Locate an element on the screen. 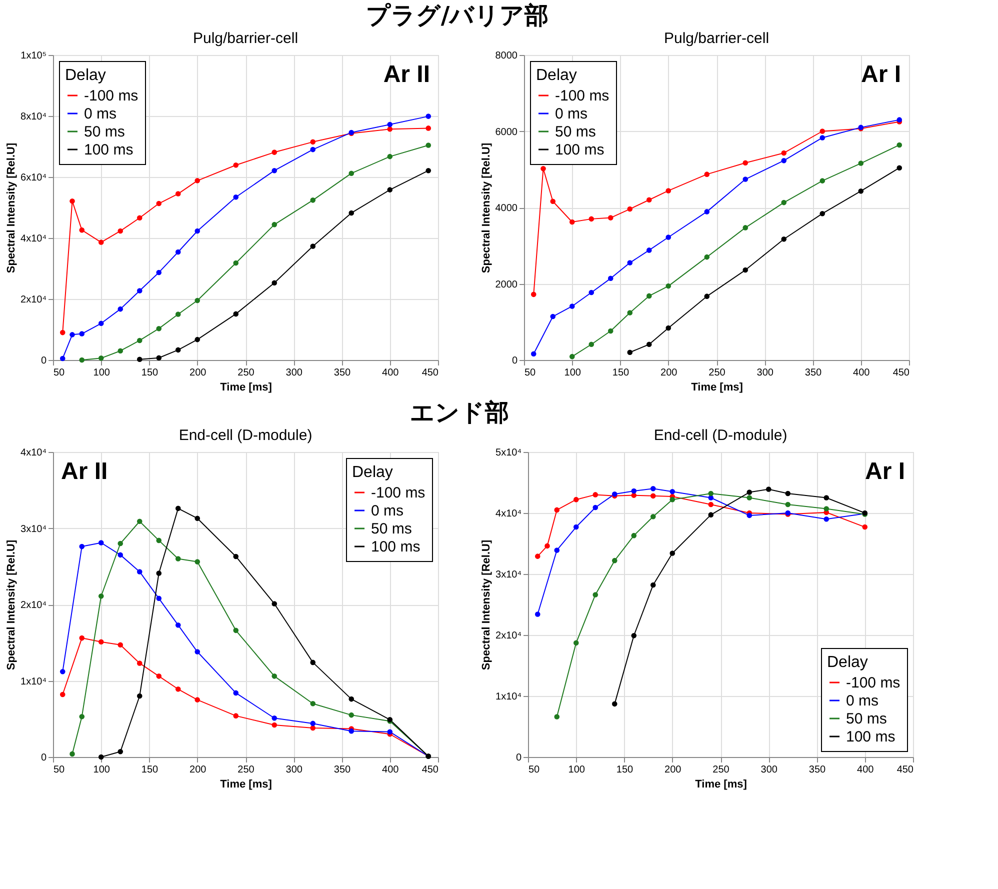  y-tick-label: 5x10⁴ is located at coordinates (509, 453).